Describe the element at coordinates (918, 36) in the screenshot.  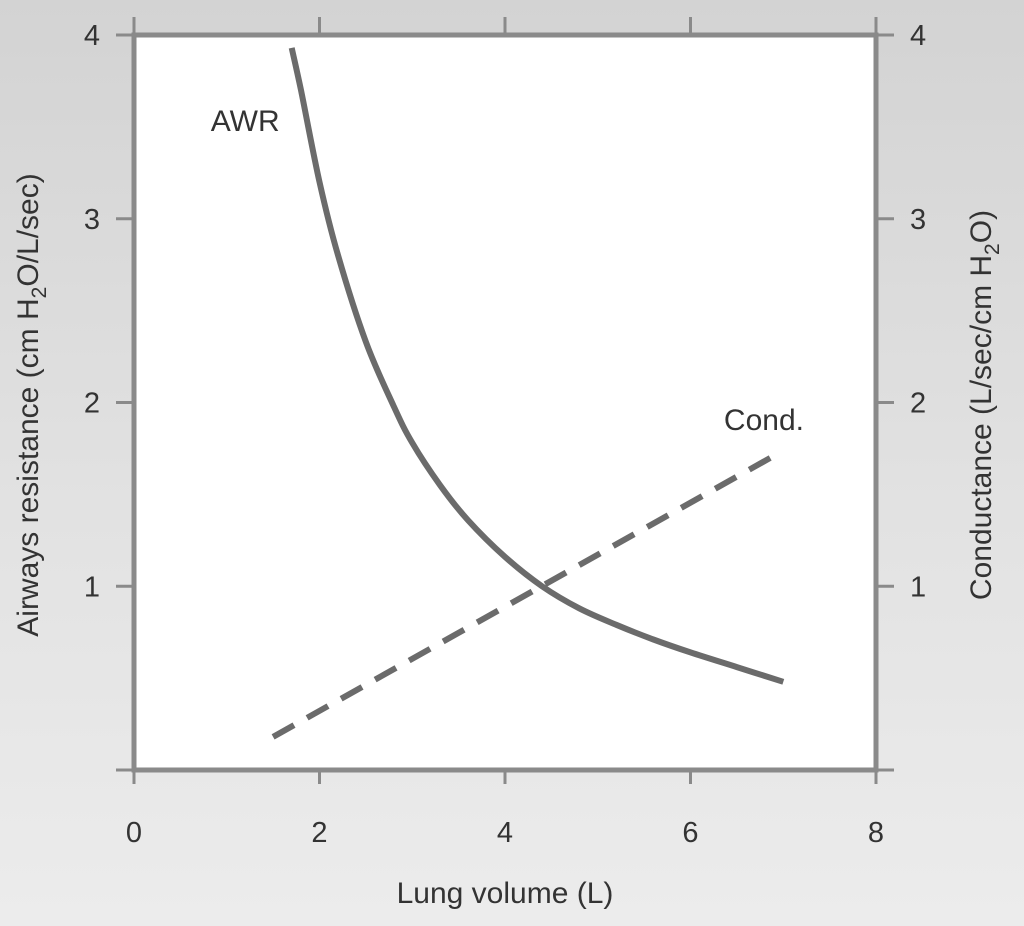
I see `y-tick-label-right-3: 4` at that location.